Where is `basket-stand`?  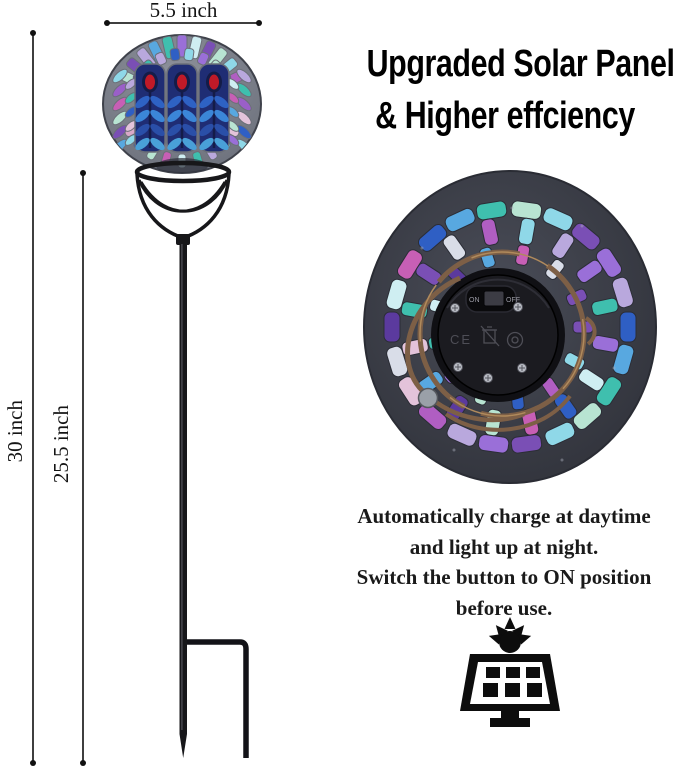
basket-stand is located at coordinates (183, 202).